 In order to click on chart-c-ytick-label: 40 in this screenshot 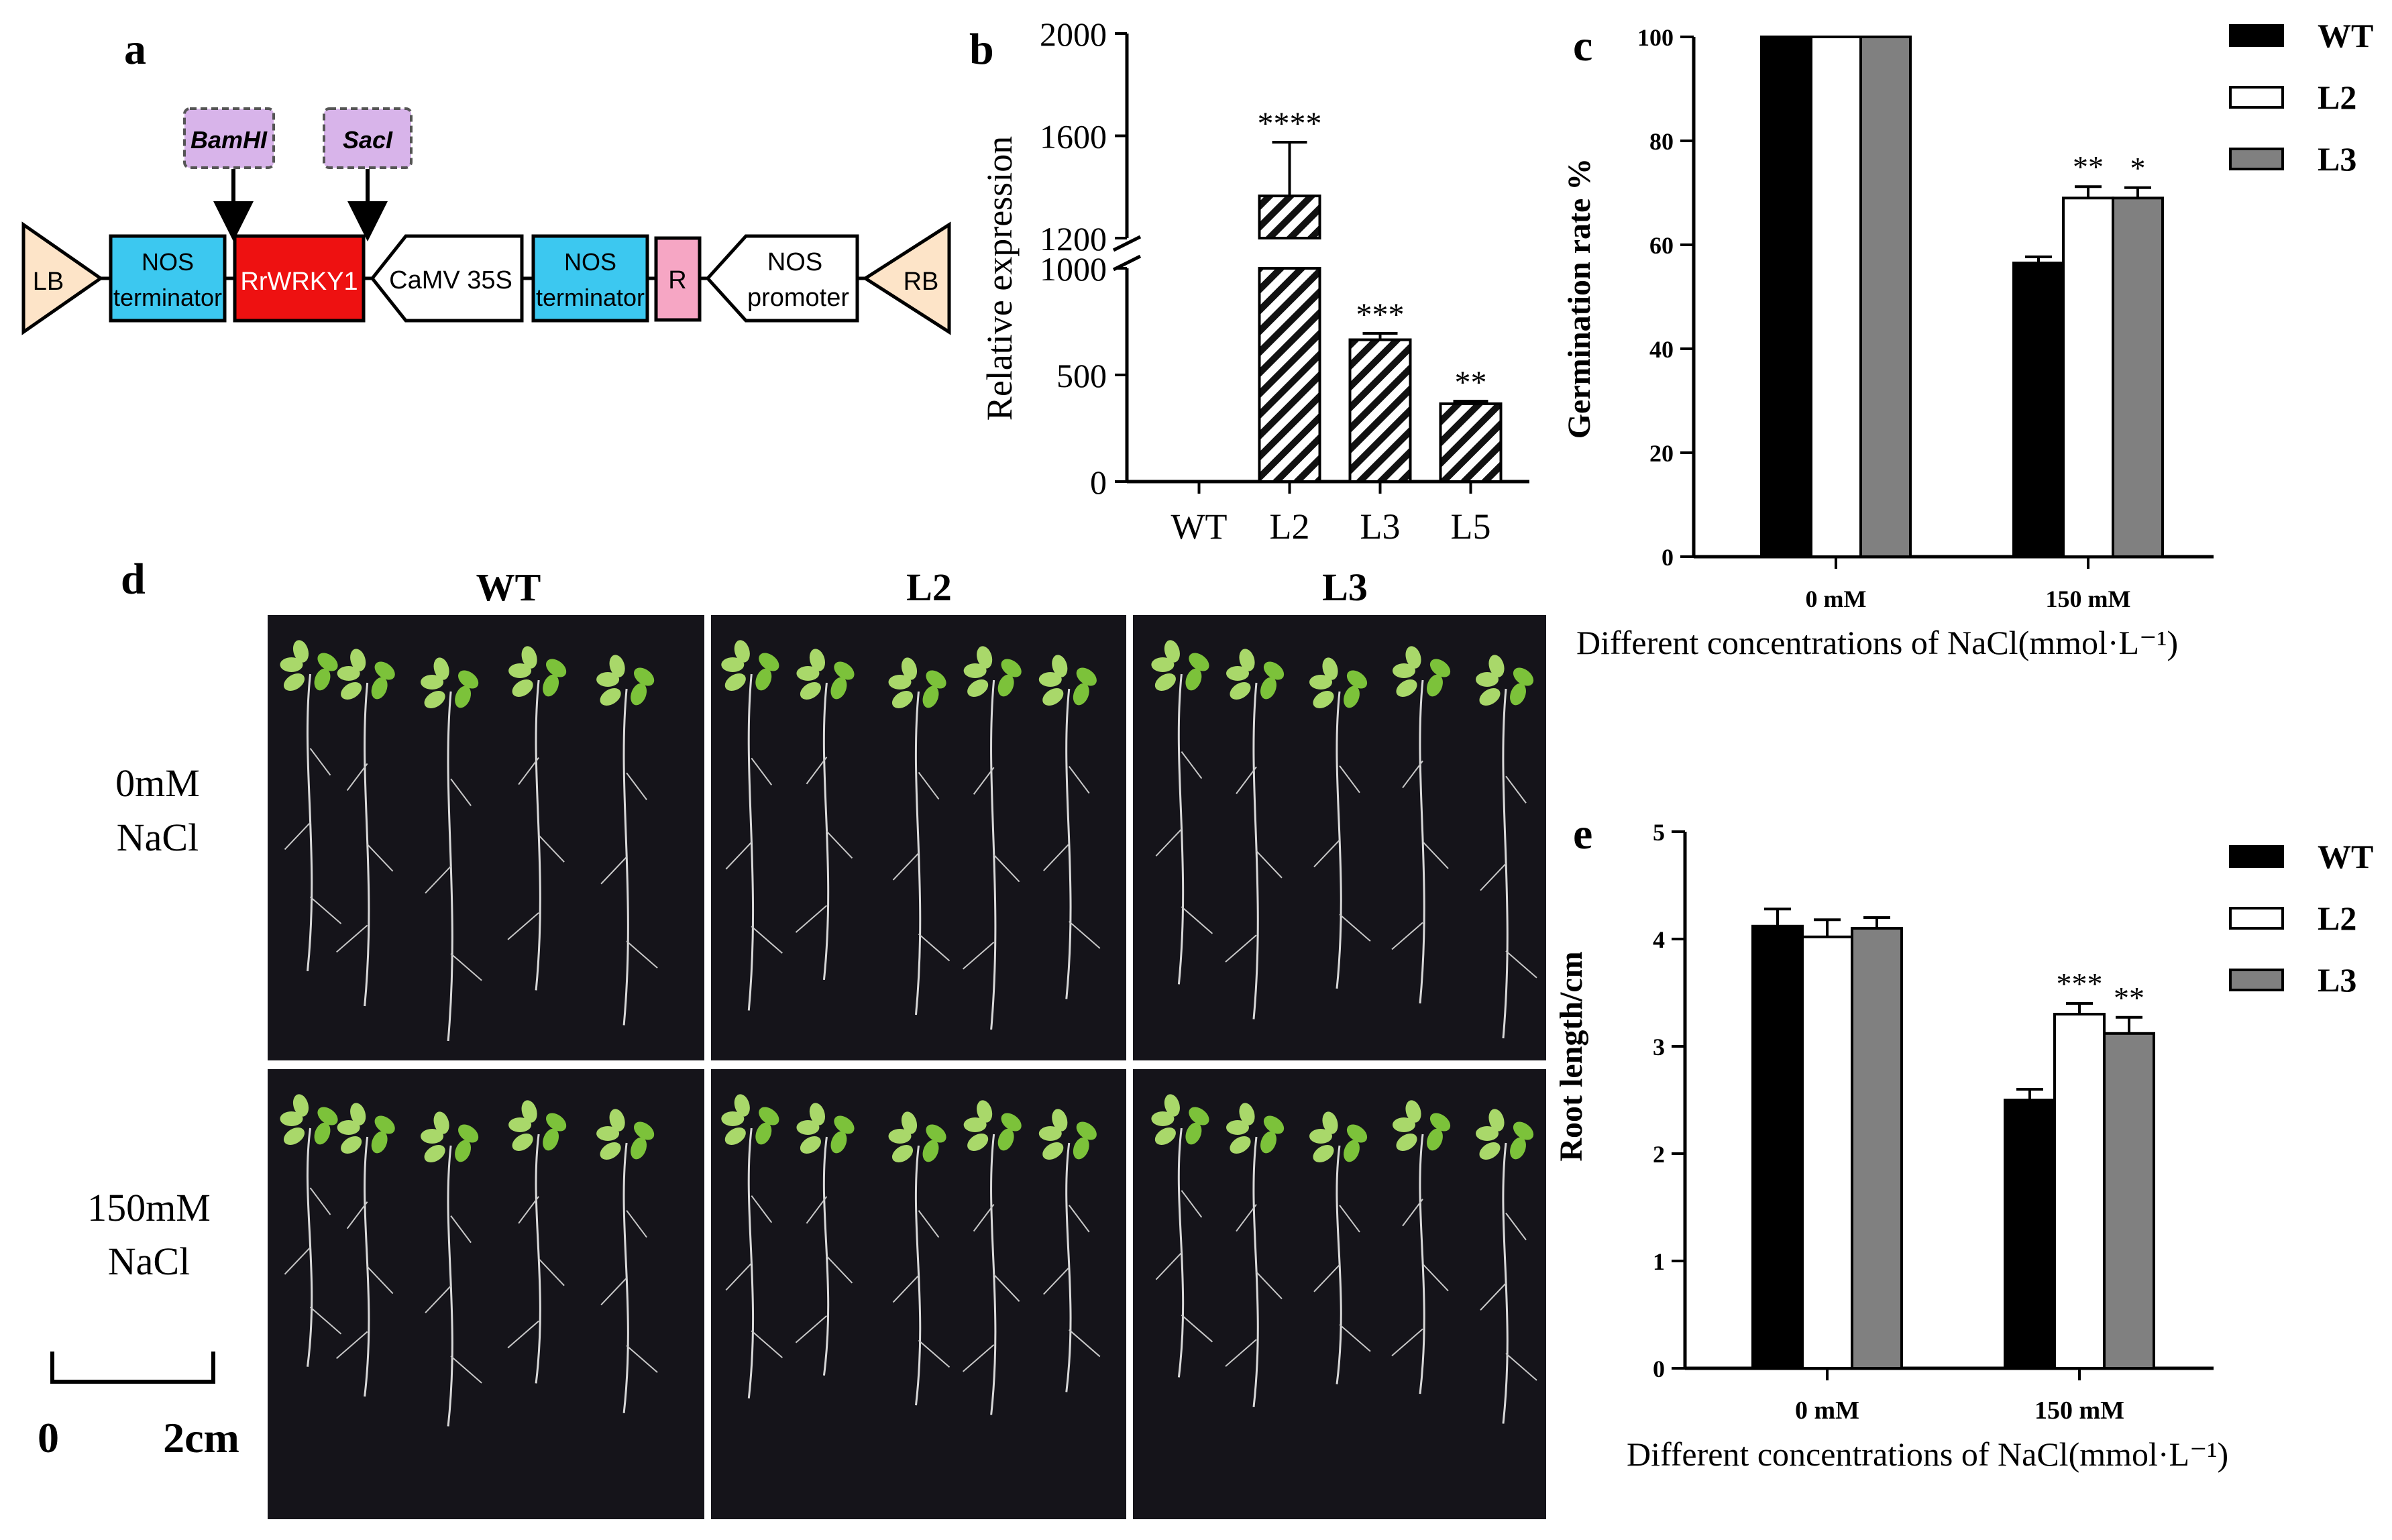, I will do `click(1661, 350)`.